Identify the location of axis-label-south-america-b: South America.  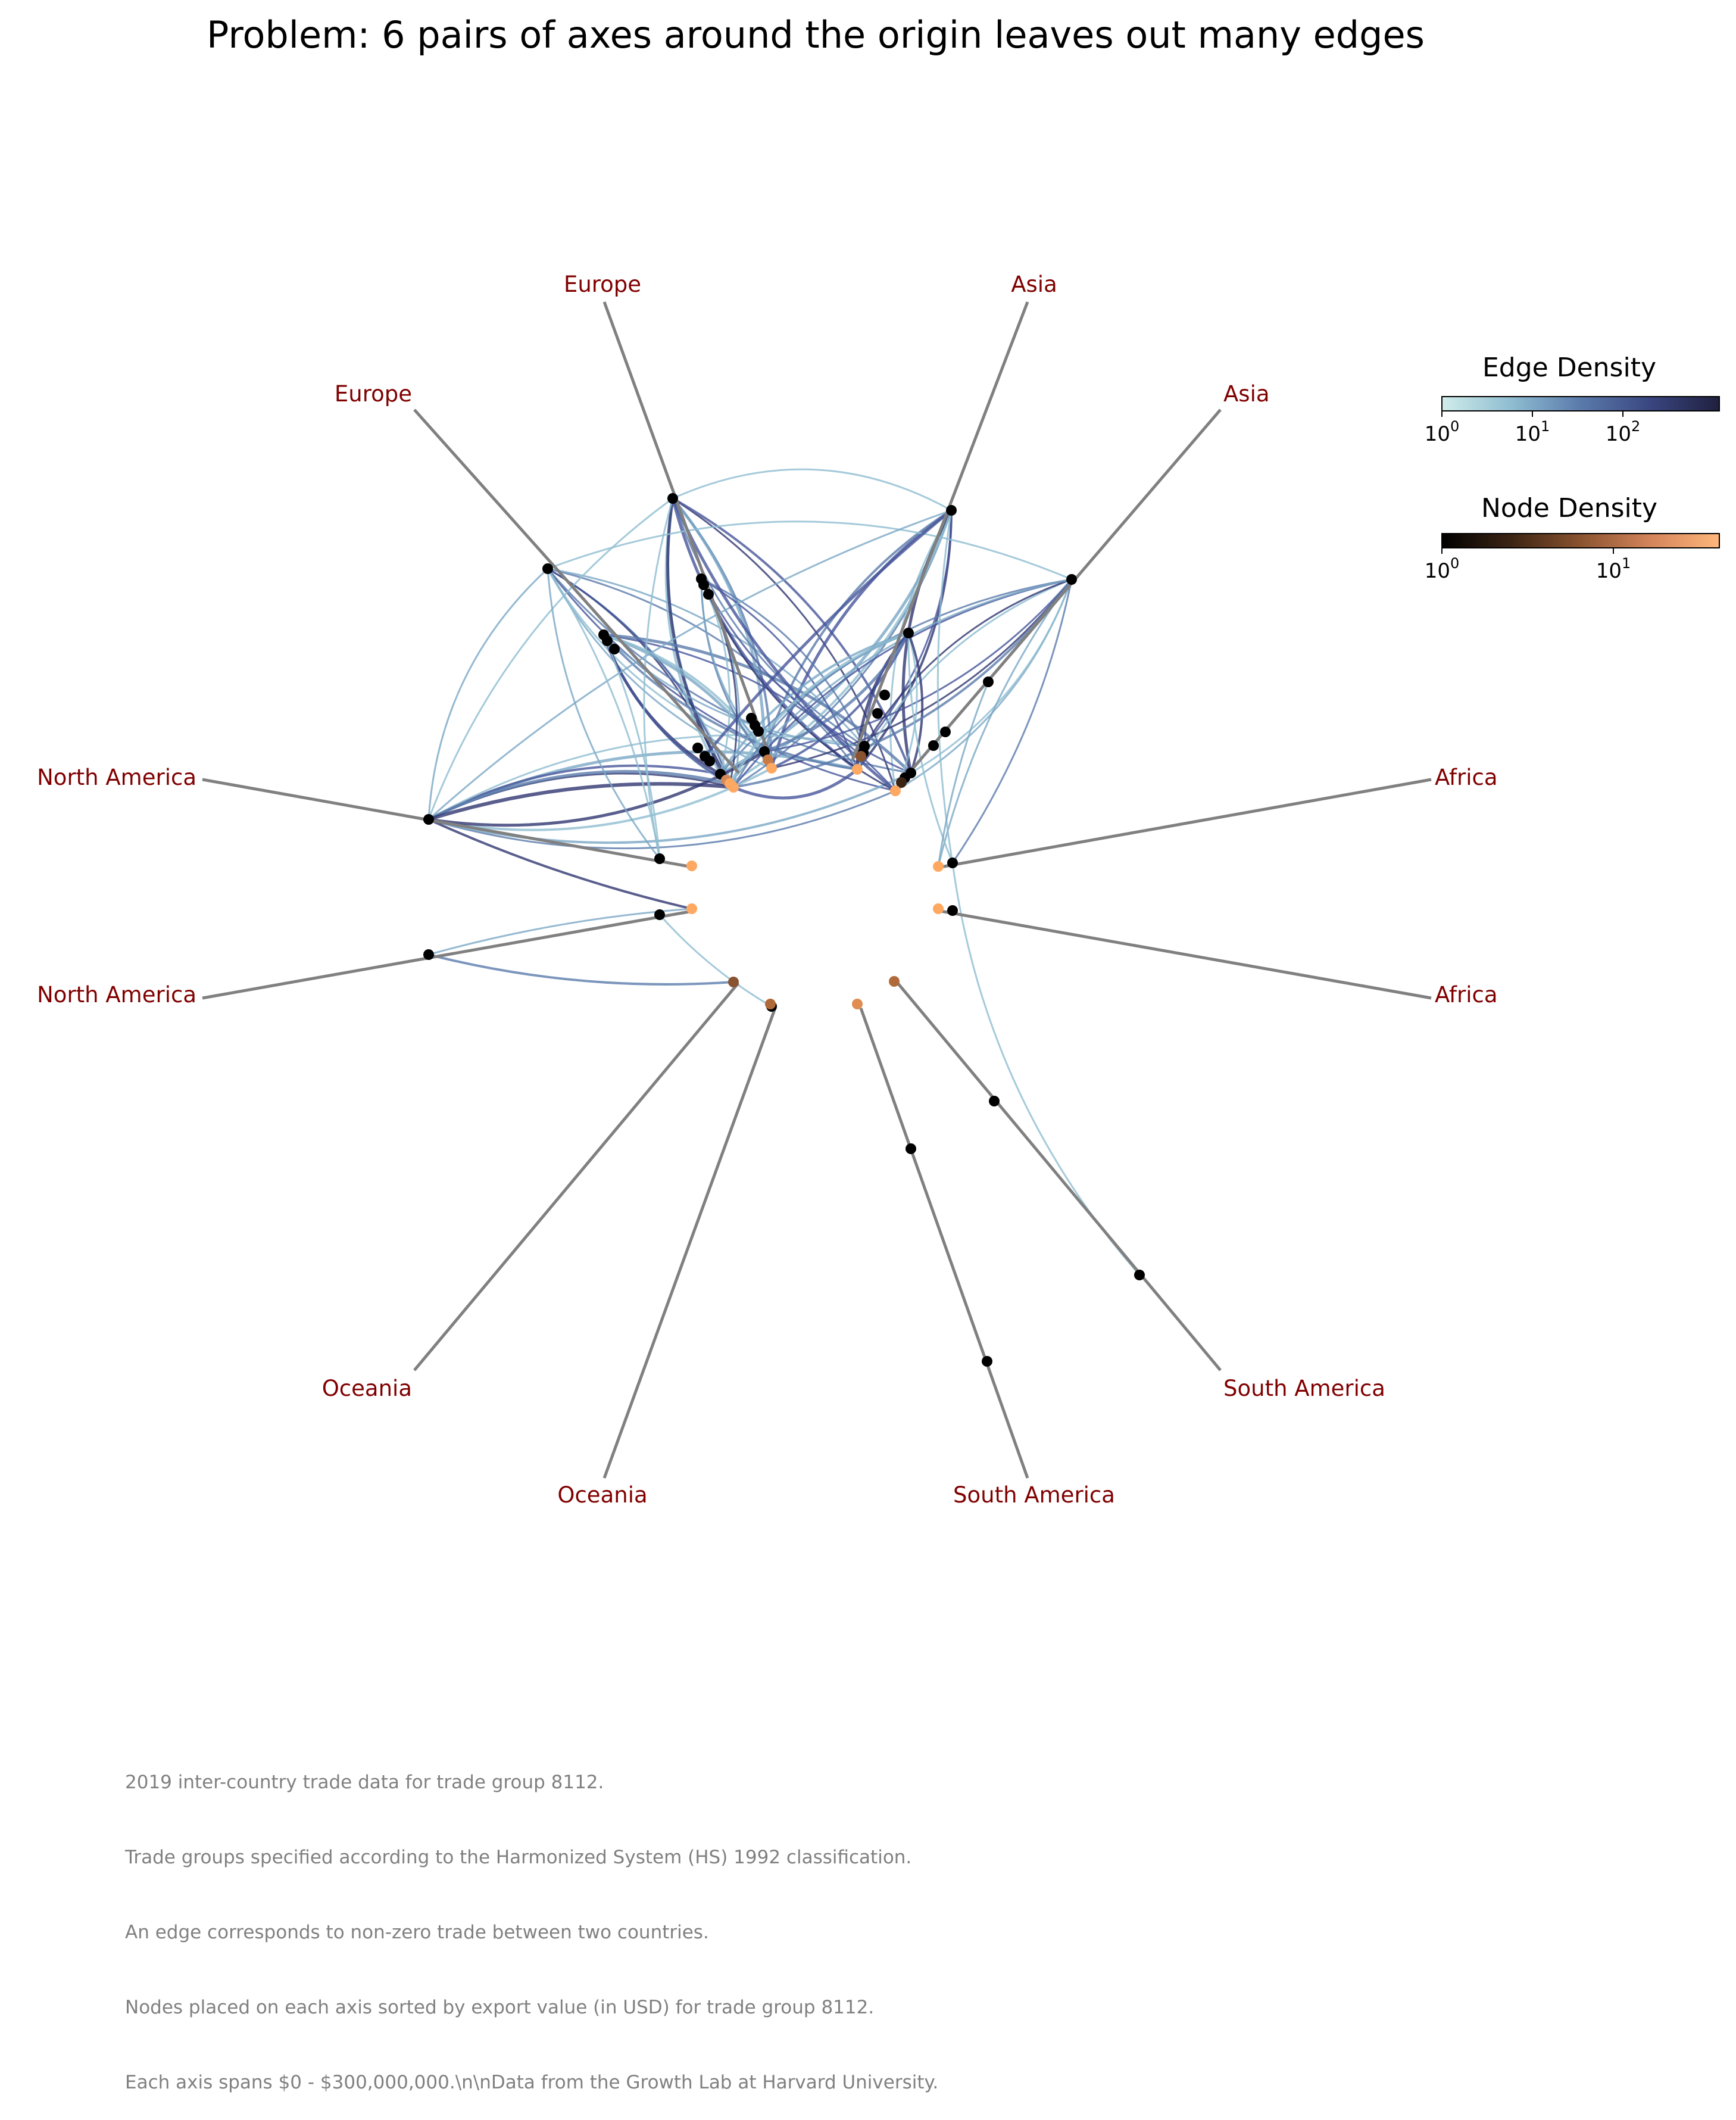
(1034, 1495).